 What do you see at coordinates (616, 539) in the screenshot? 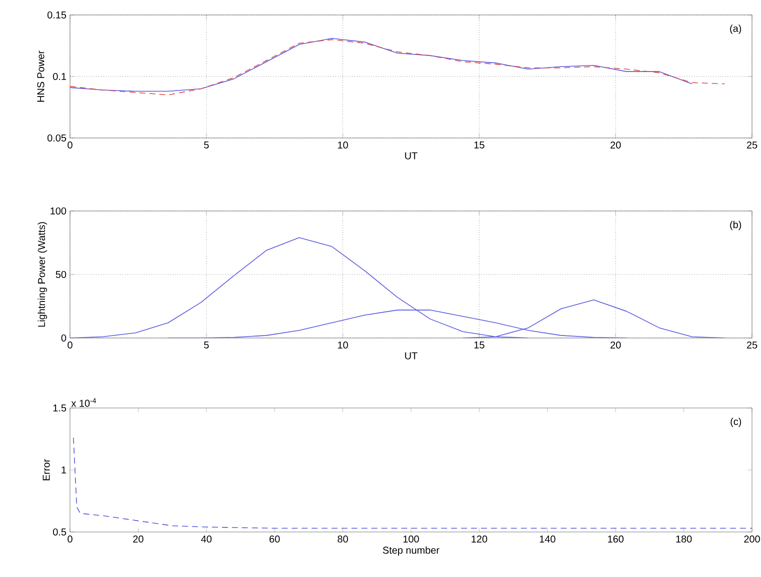
I see `x-tick-label: 160` at bounding box center [616, 539].